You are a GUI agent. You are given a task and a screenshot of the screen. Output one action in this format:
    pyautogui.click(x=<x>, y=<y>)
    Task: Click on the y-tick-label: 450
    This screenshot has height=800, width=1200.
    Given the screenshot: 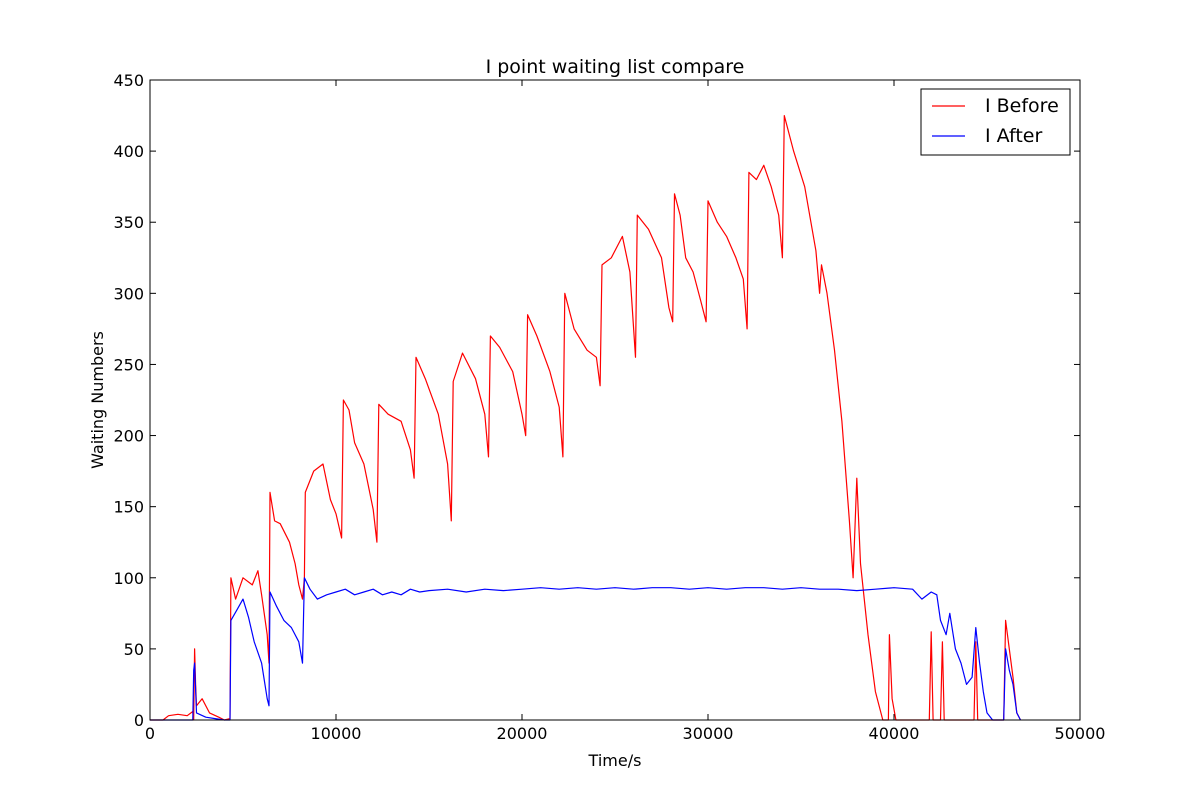 What is the action you would take?
    pyautogui.click(x=128, y=80)
    